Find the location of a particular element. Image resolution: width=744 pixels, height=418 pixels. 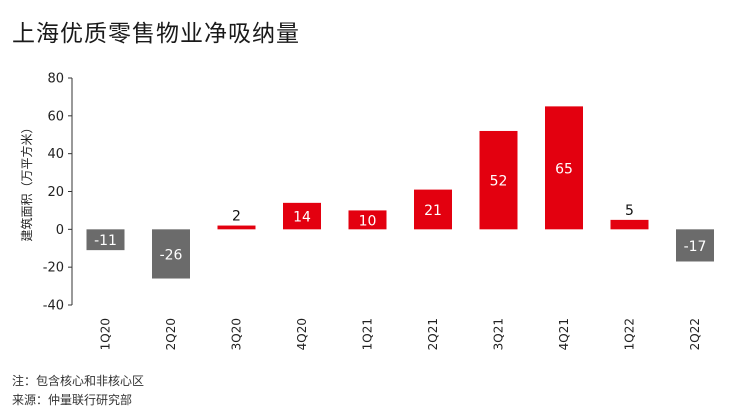

data-label: -26 is located at coordinates (171, 255).